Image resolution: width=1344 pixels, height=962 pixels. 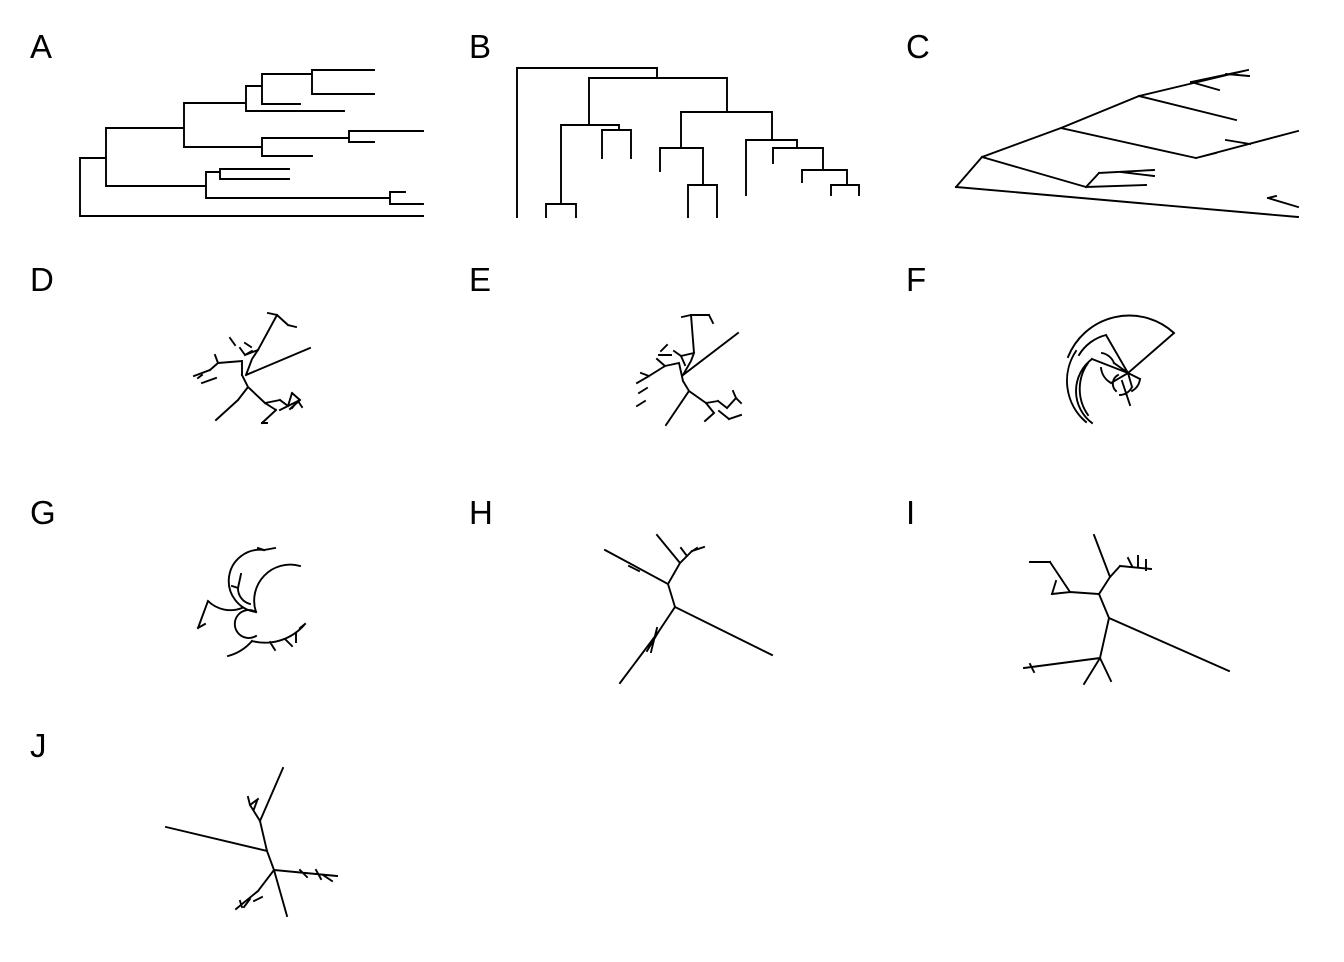 I want to click on panel-label: D, so click(x=42, y=279).